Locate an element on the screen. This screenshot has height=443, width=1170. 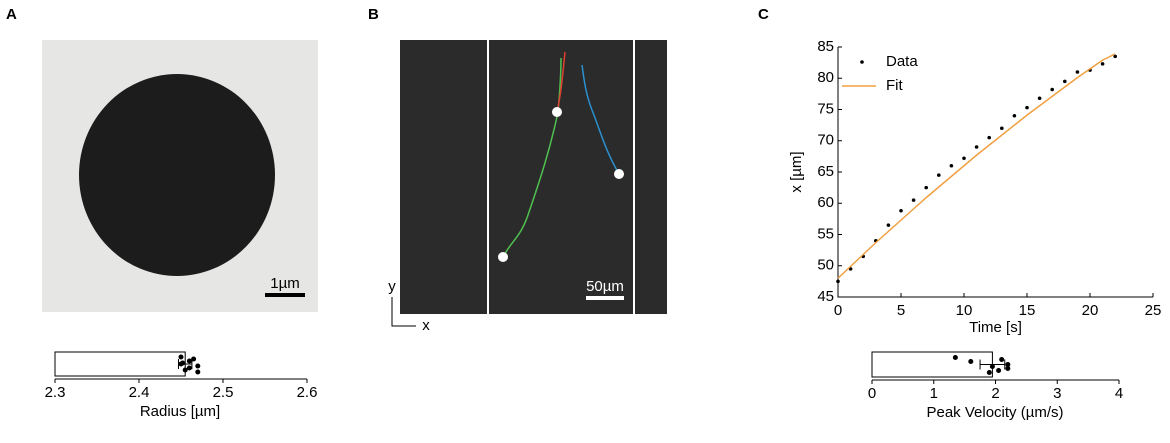
x-tick-label: 3 is located at coordinates (1057, 393).